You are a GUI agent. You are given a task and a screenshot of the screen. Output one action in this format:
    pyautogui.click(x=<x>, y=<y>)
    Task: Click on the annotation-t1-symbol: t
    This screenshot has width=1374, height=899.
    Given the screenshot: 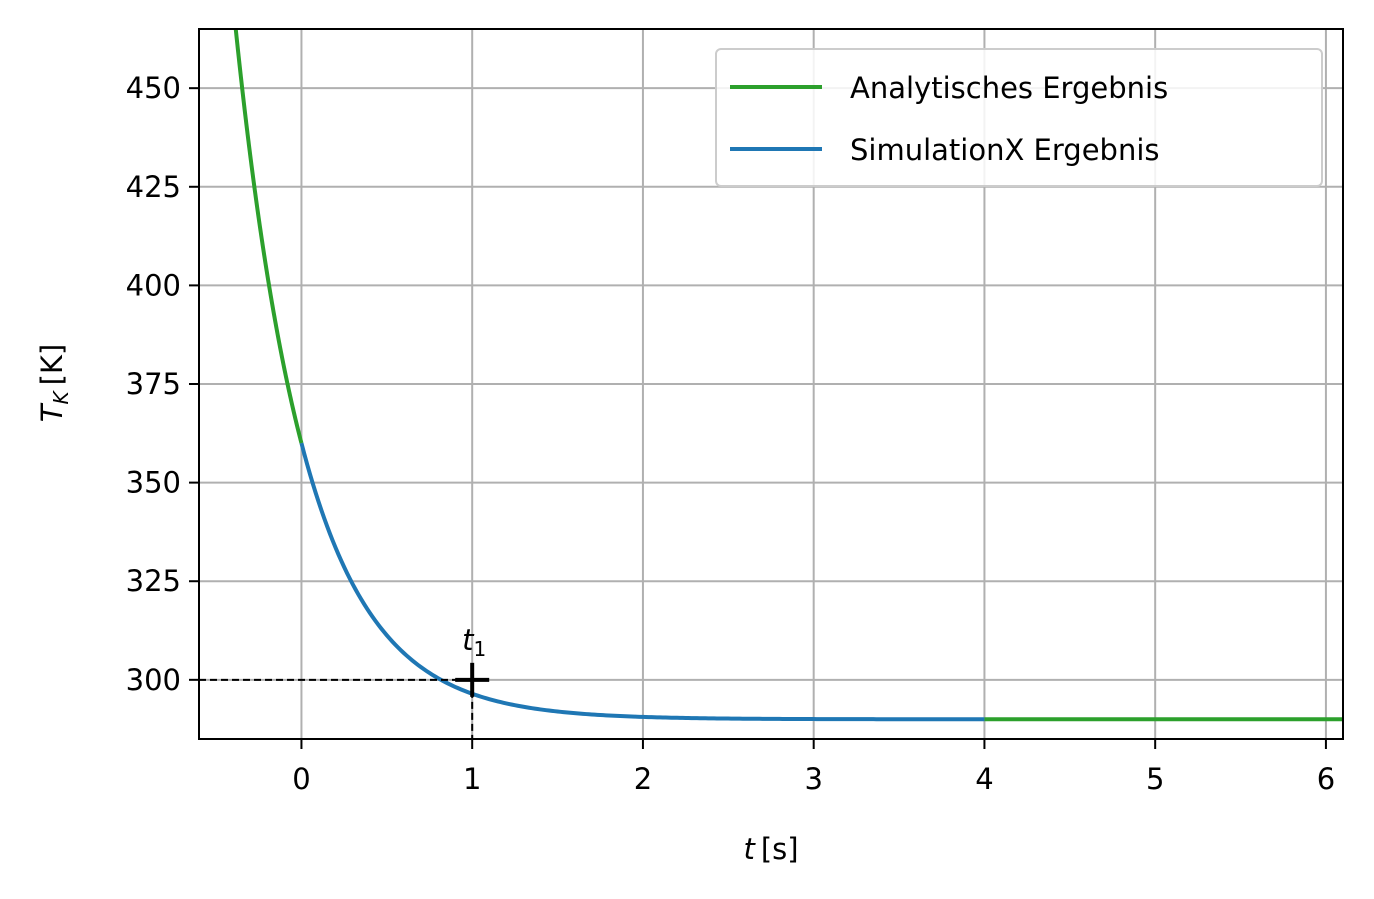 What is the action you would take?
    pyautogui.click(x=468, y=640)
    